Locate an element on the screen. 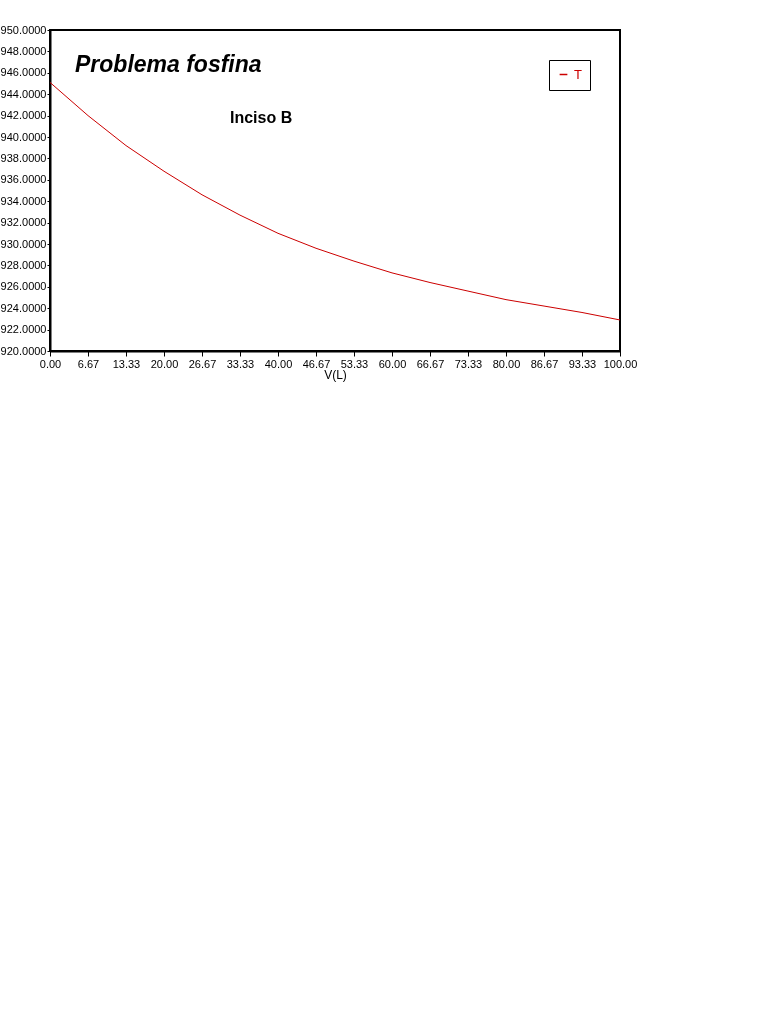 This screenshot has height=1024, width=768. x-tick-label: 80.00 is located at coordinates (506, 363).